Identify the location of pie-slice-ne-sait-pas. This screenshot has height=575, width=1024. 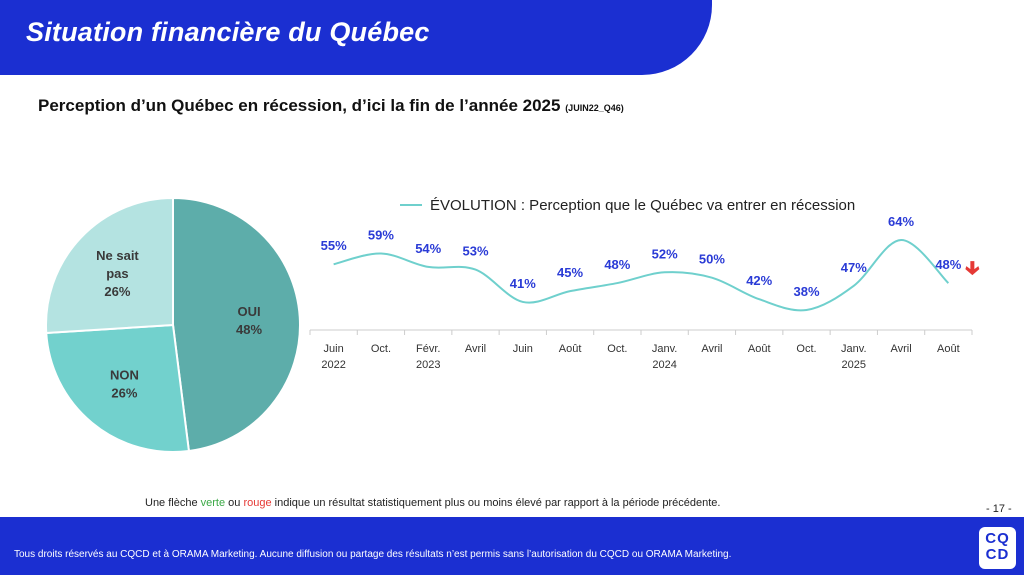
(109, 265).